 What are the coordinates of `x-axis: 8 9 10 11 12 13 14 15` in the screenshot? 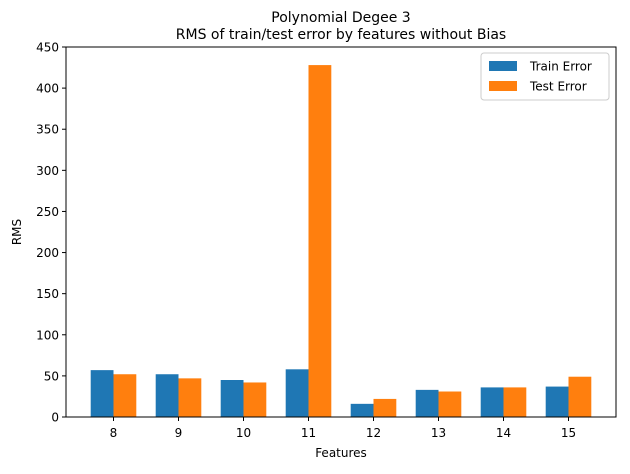 It's located at (343, 428).